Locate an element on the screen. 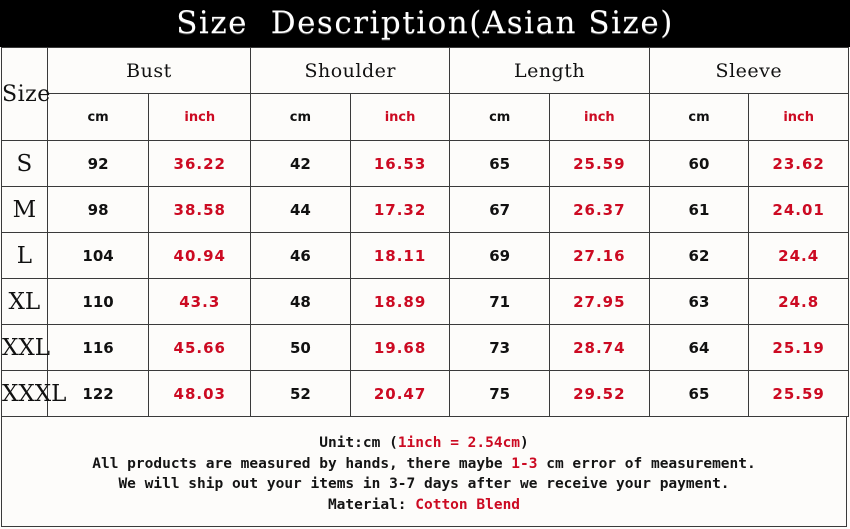 The image size is (850, 529). cell-shoulder-cm: 42 is located at coordinates (300, 163).